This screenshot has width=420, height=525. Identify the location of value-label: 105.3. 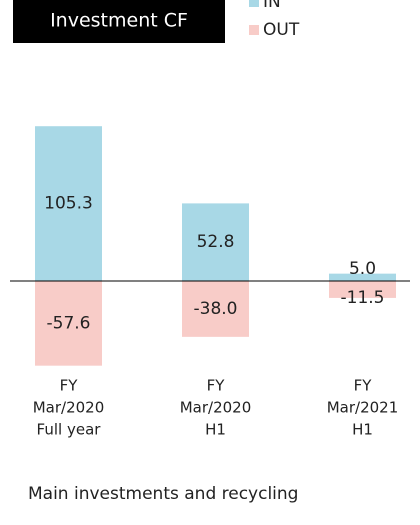
(68, 204).